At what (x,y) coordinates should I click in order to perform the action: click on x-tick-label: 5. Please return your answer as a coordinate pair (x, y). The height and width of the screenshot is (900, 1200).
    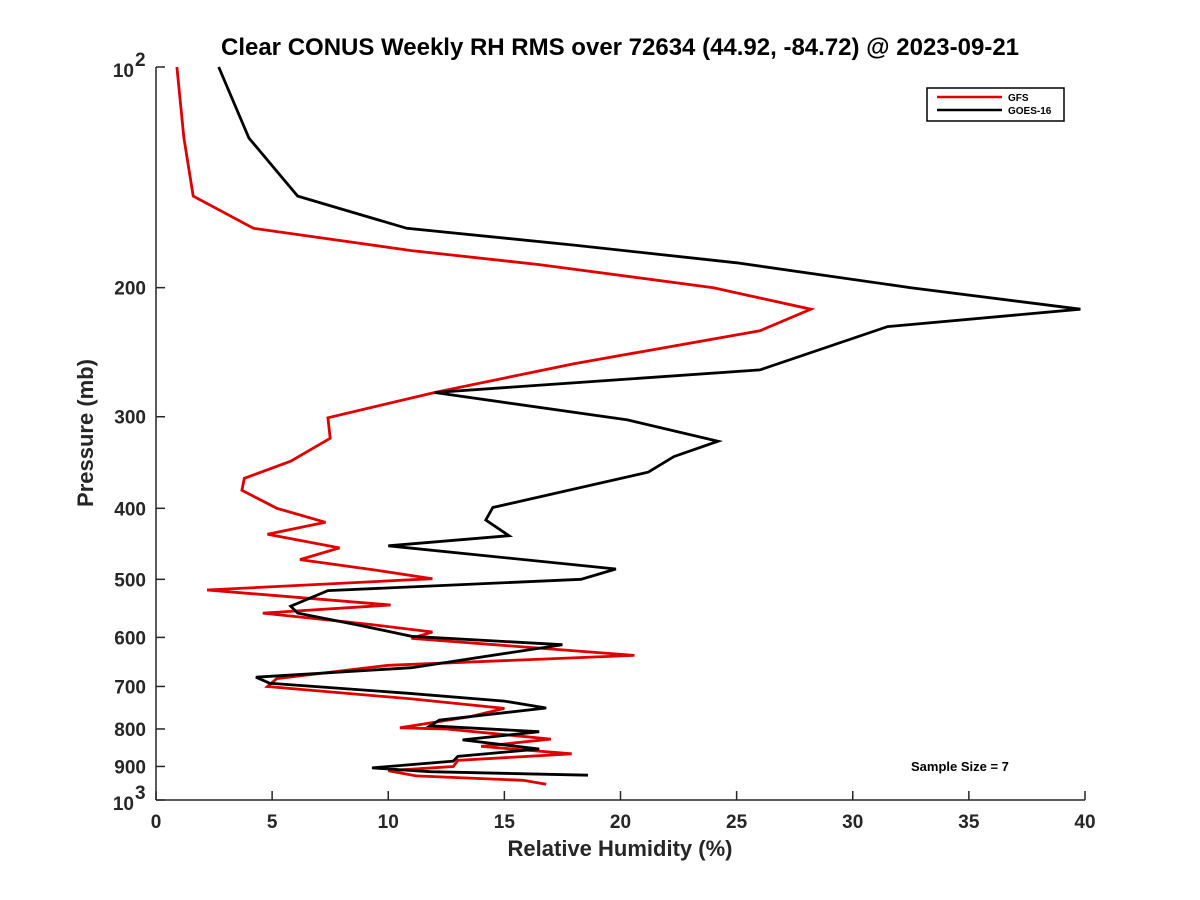
    Looking at the image, I should click on (272, 822).